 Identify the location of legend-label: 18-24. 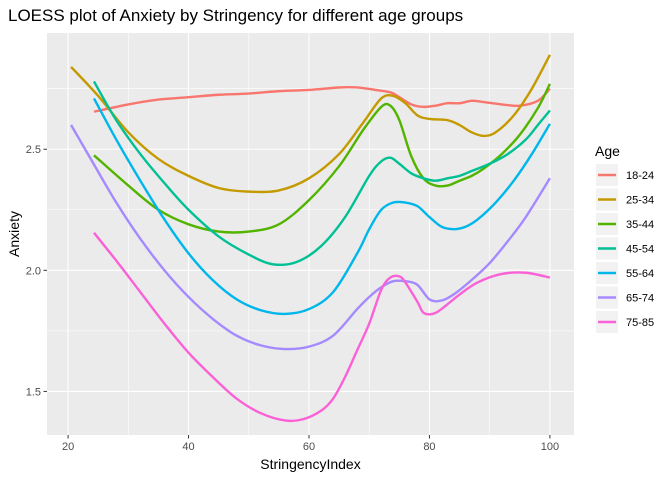
(640, 176).